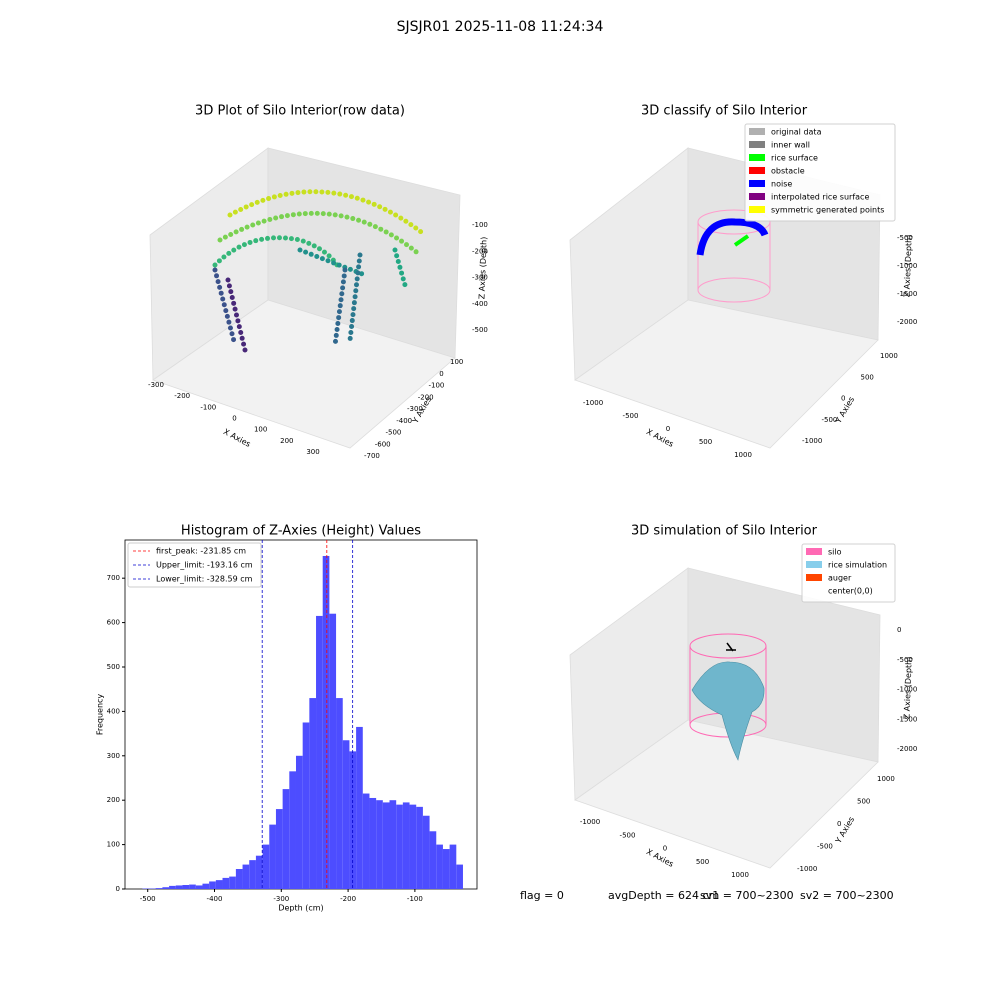 This screenshot has width=1000, height=1000. I want to click on y-tick-label: 300, so click(113, 756).